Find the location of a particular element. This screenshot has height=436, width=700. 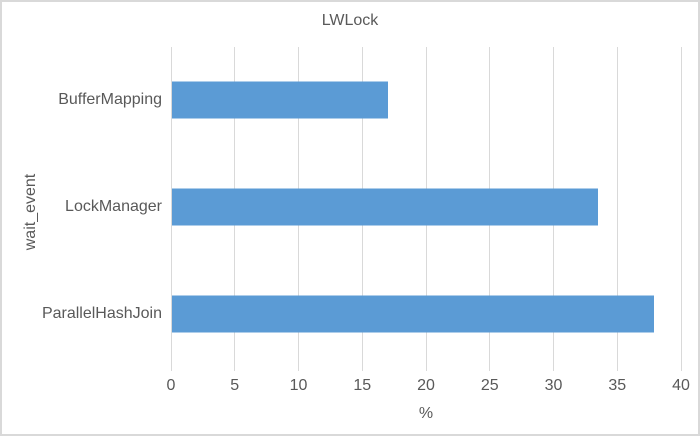

x-tick-label: 20 is located at coordinates (426, 385).